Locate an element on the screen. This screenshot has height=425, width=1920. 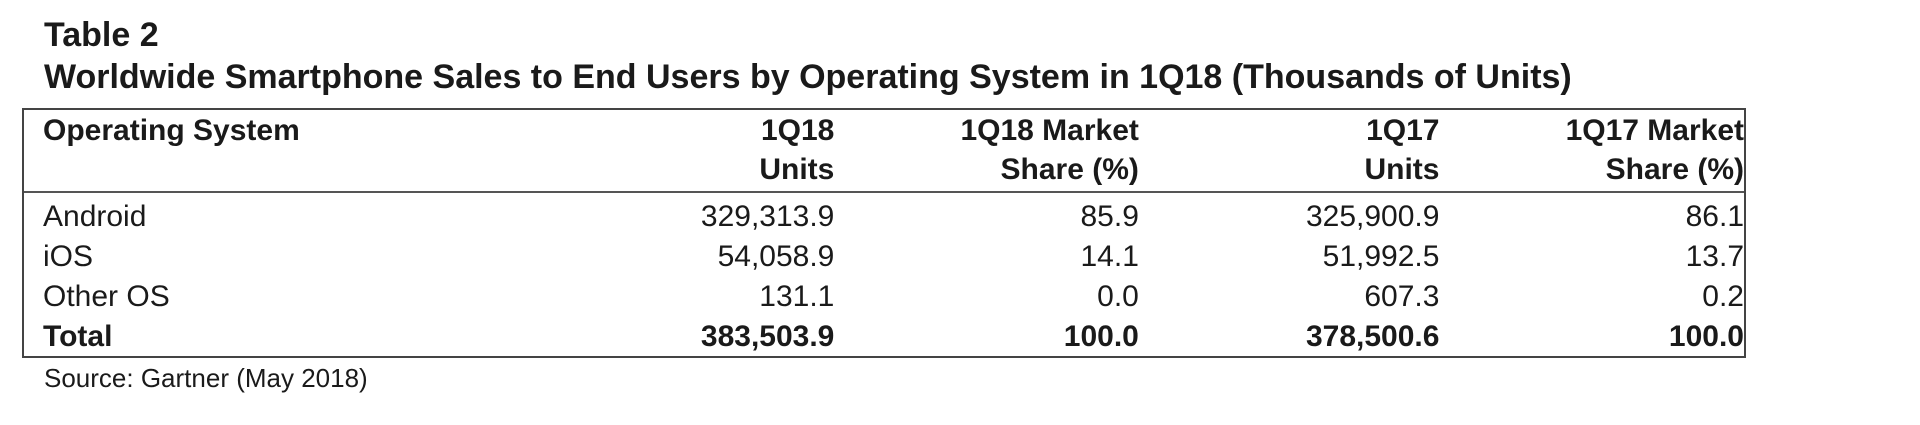
cell-1q17-units: 325,900.9 is located at coordinates (1372, 216).